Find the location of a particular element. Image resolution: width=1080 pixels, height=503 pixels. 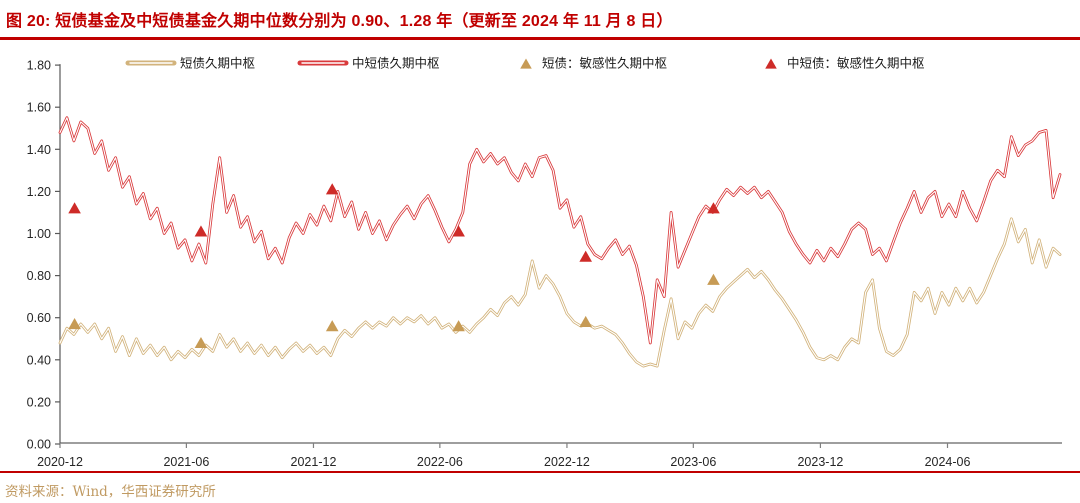

legend-item-1: 中短债久期中枢 is located at coordinates (368, 63).